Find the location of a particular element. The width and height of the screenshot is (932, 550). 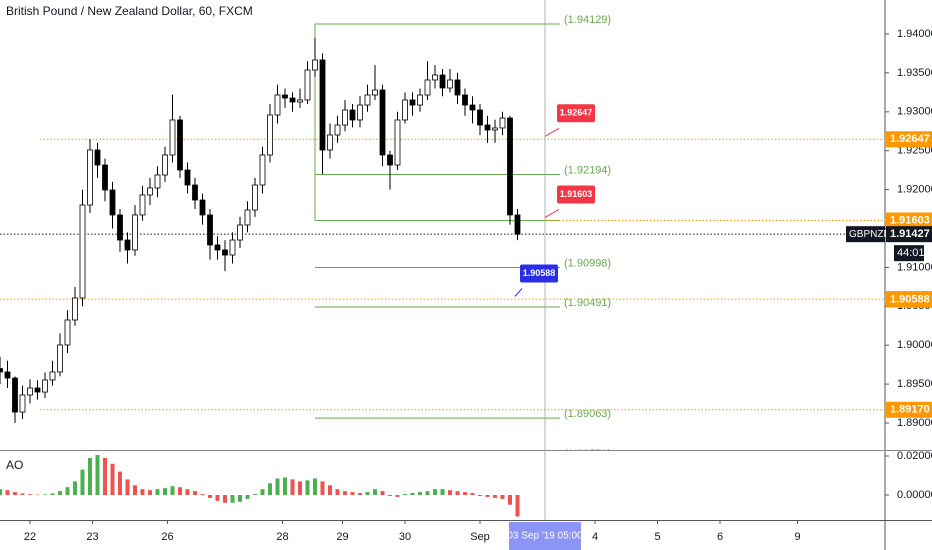

ao-tick-label: 0.00000 is located at coordinates (914, 495).